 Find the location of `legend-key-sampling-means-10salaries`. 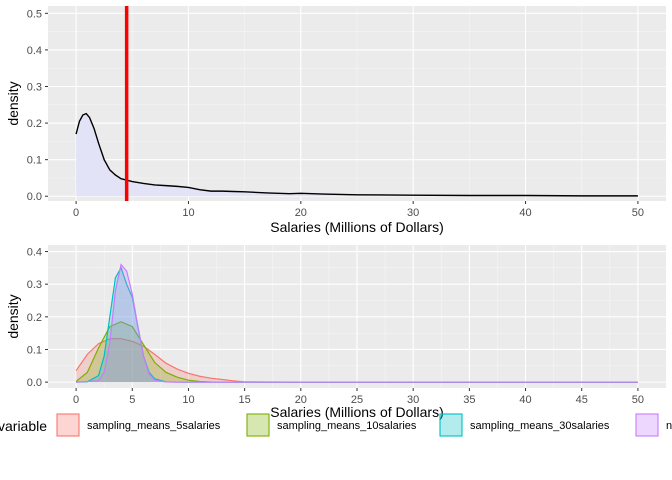

legend-key-sampling-means-10salaries is located at coordinates (258, 425).